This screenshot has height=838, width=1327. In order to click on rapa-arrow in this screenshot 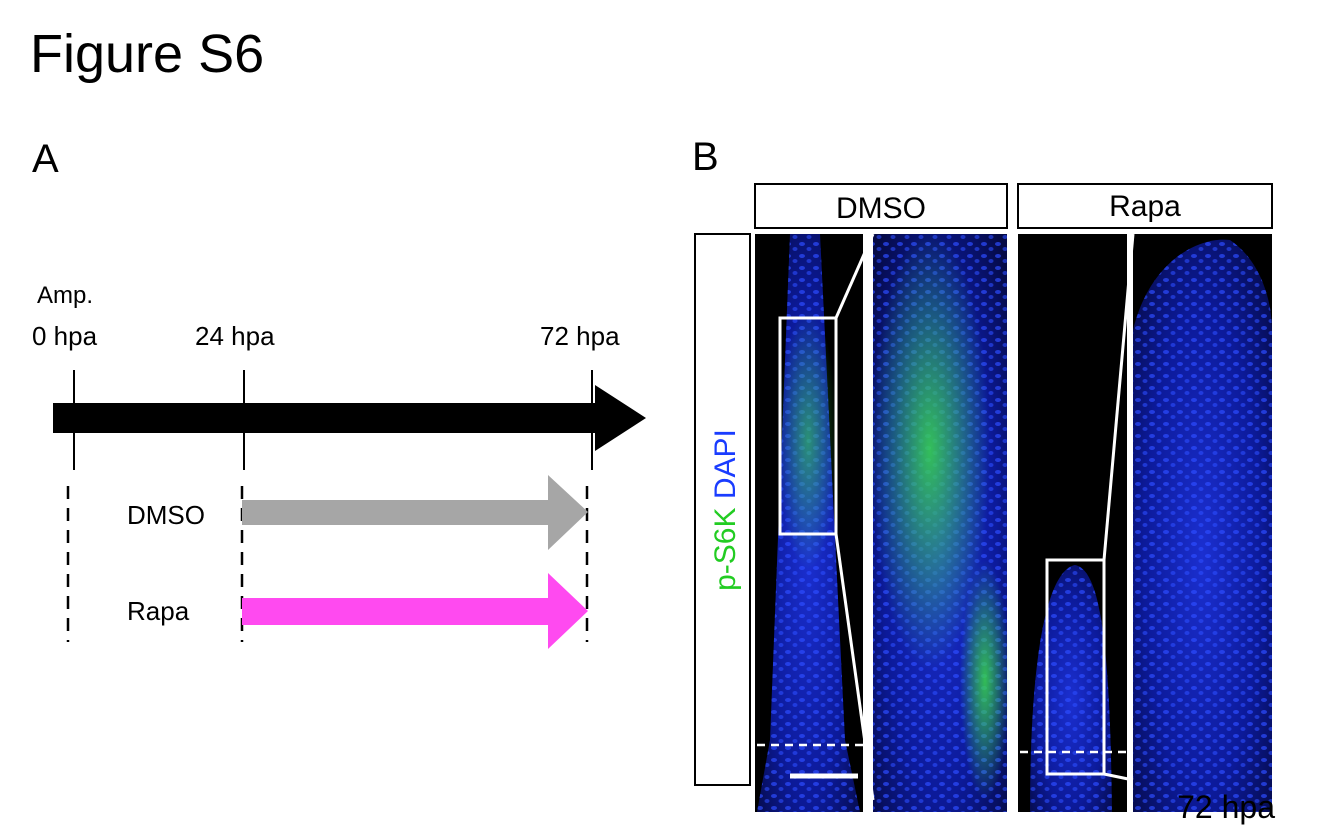, I will do `click(415, 611)`.